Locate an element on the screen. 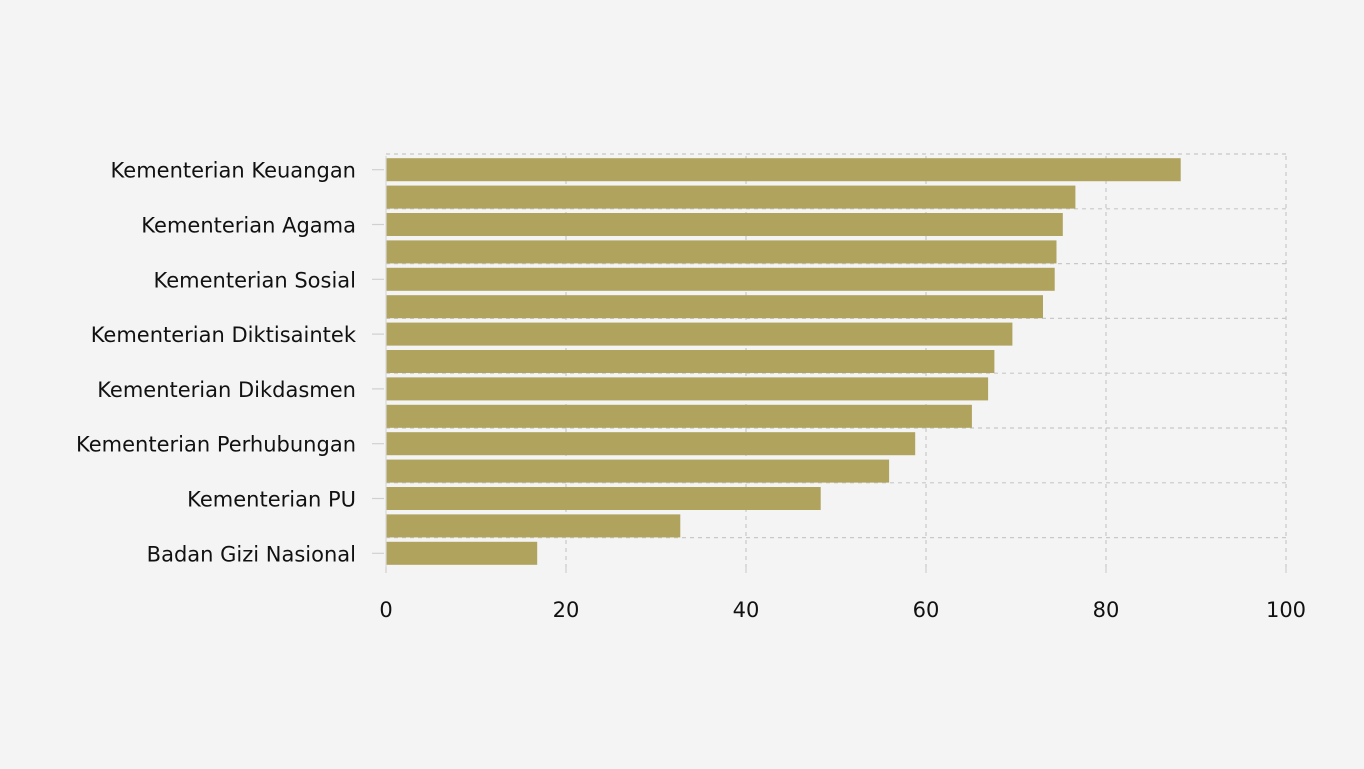  x-tick-label: 20 is located at coordinates (566, 610).